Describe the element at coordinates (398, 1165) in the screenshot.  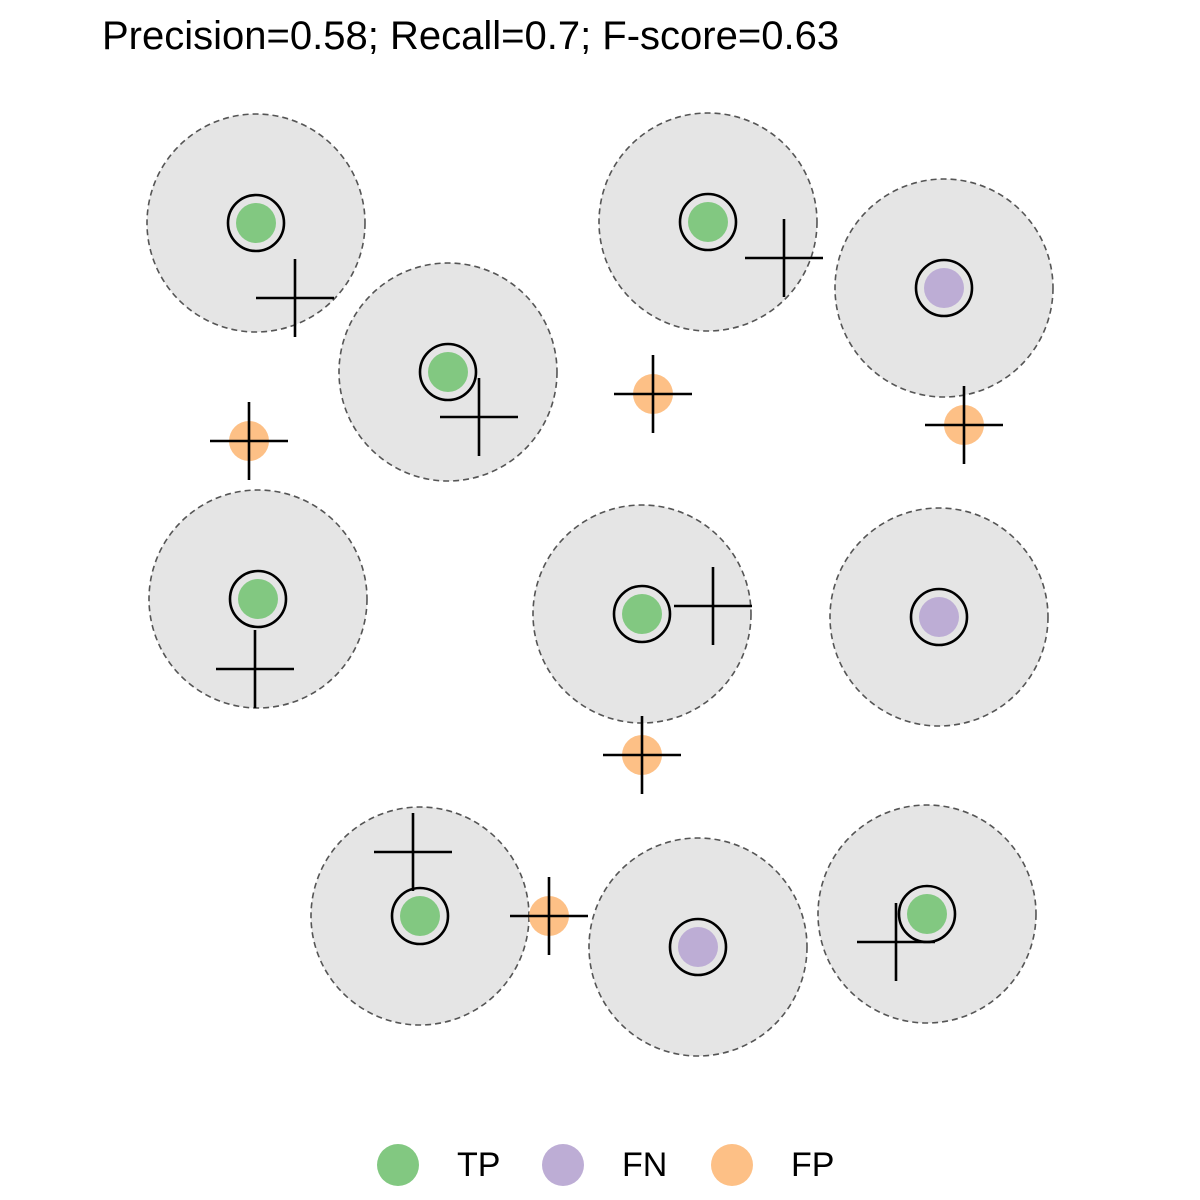
I see `legend-swatch-tp` at that location.